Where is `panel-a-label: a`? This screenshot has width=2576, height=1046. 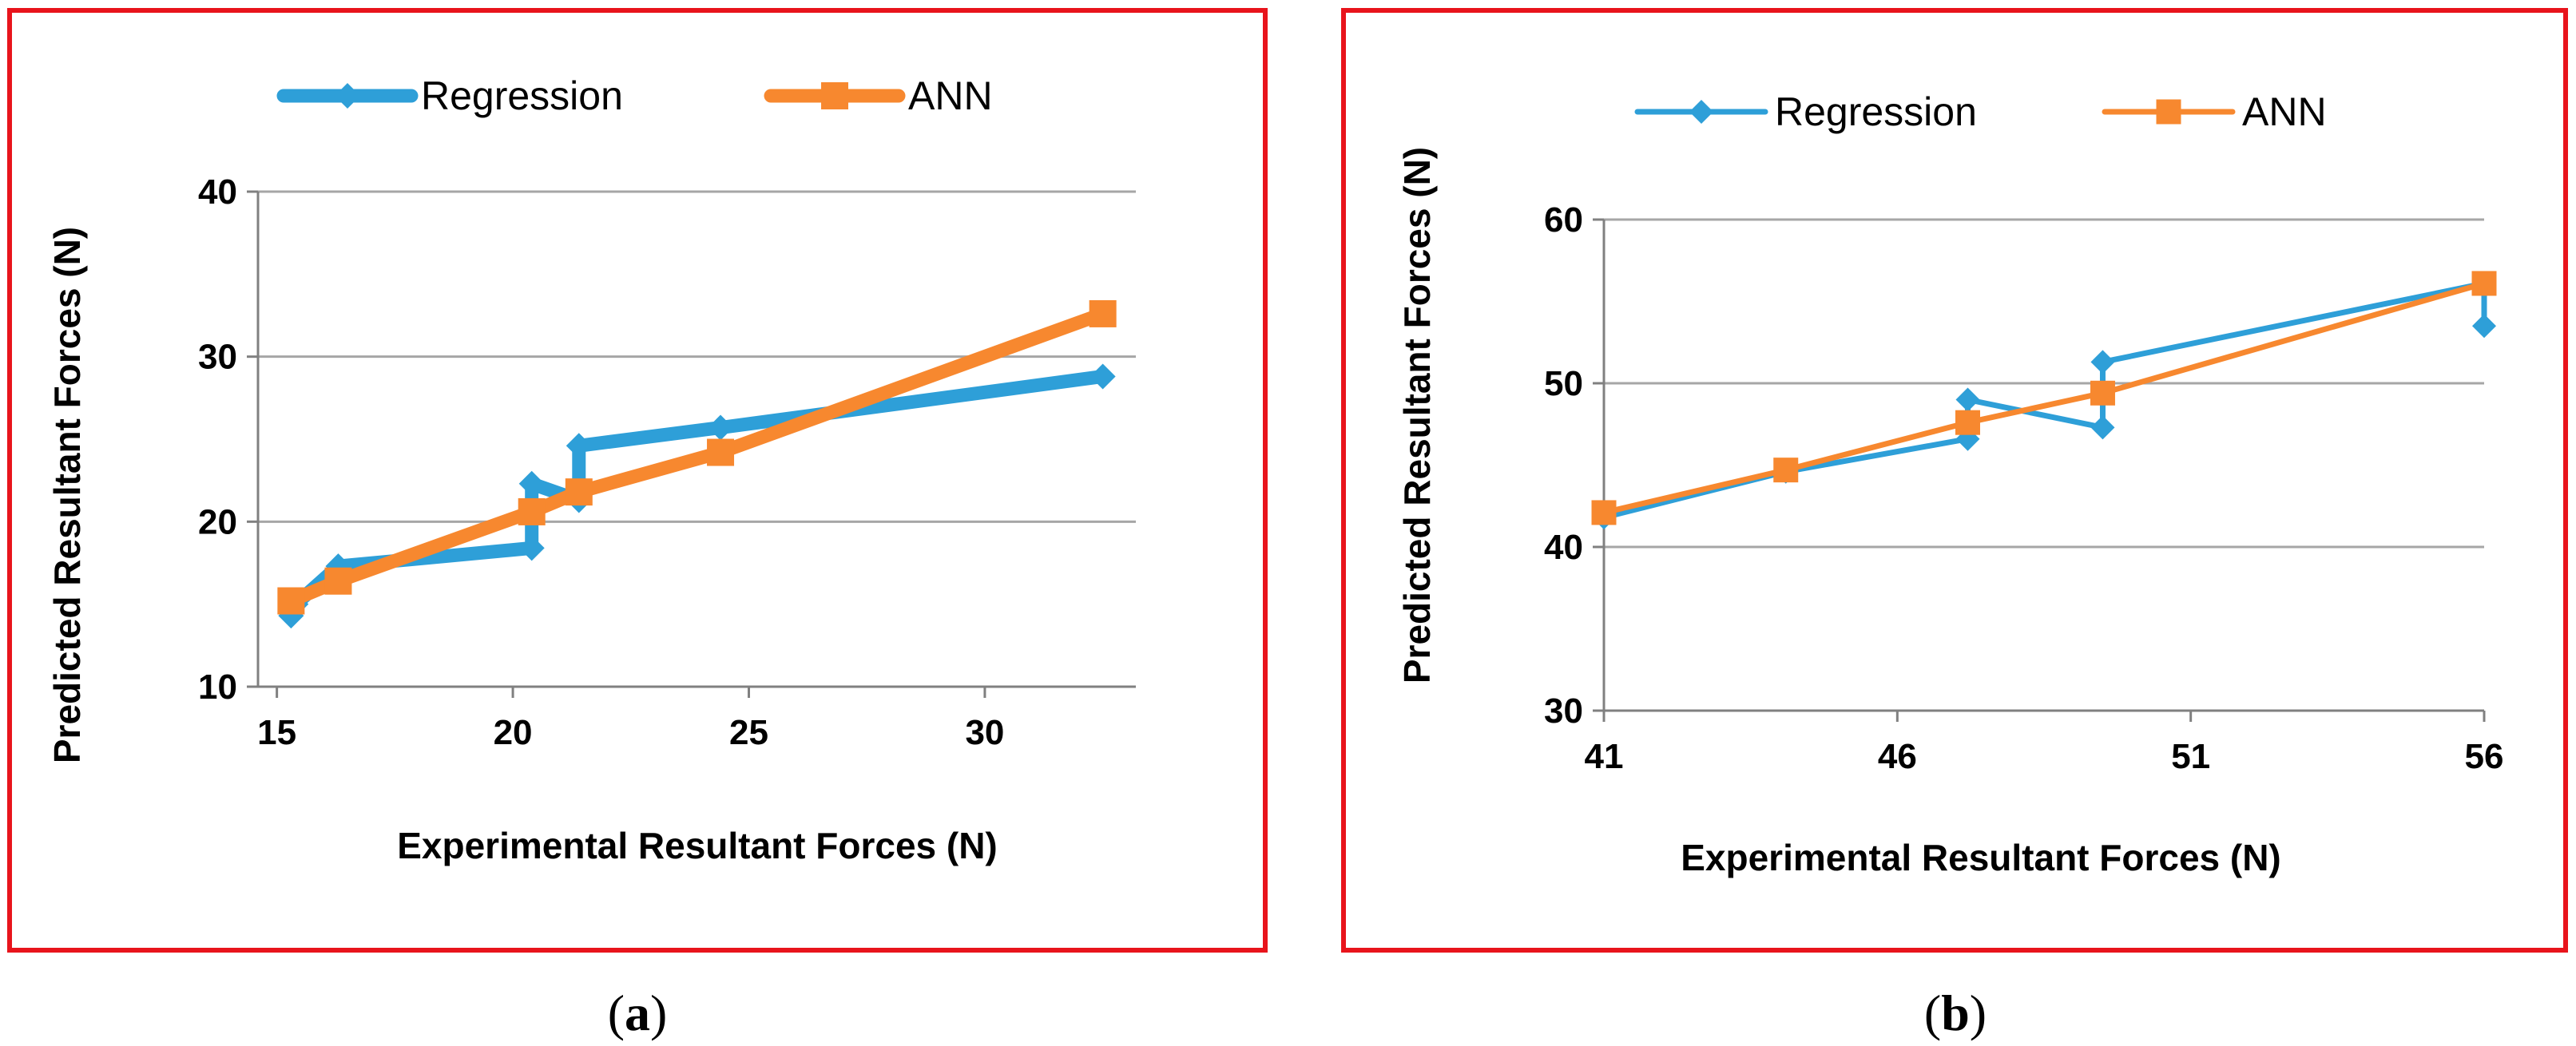
panel-a-label: a is located at coordinates (638, 1013).